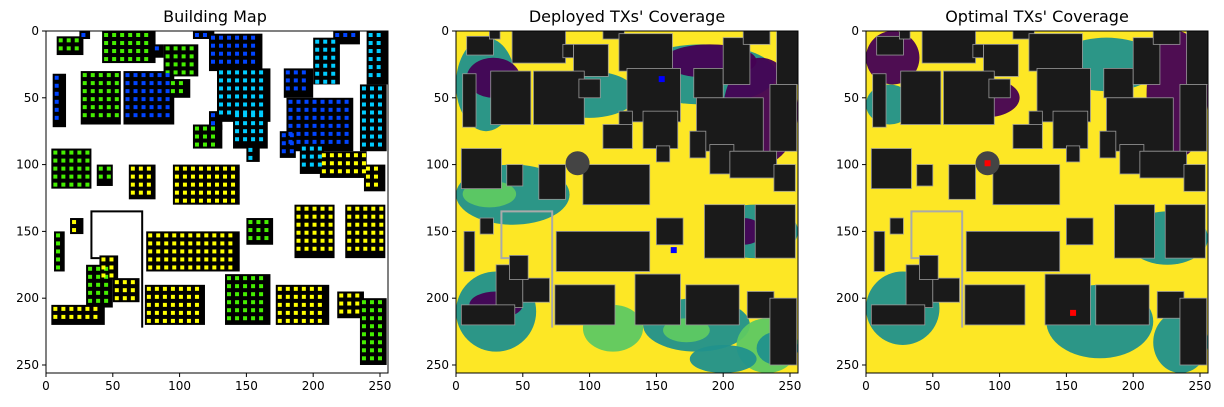 Image resolution: width=1224 pixels, height=407 pixels. I want to click on x-tick-label: 250, so click(1200, 386).